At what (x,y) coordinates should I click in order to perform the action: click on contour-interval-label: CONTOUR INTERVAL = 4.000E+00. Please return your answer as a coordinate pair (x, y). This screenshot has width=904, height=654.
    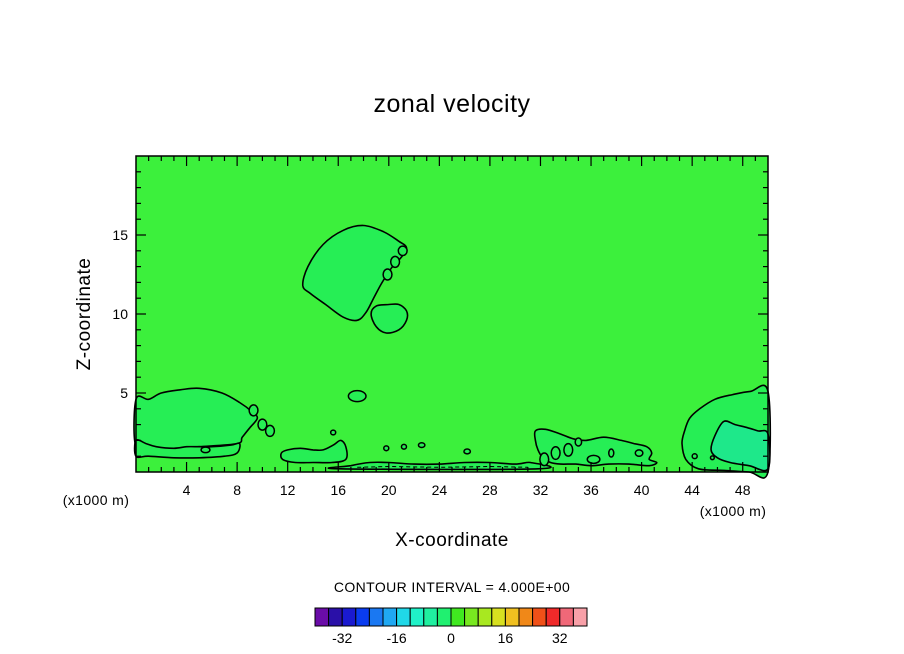
    Looking at the image, I should click on (452, 587).